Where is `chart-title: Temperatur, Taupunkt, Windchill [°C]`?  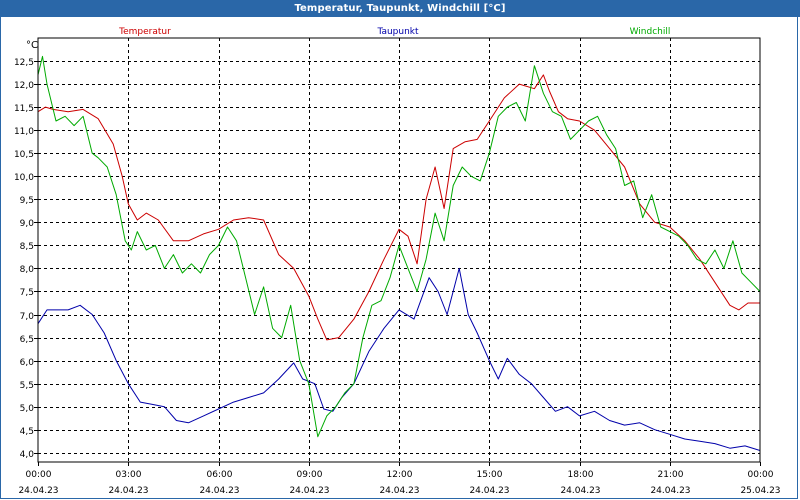 chart-title: Temperatur, Taupunkt, Windchill [°C] is located at coordinates (400, 8).